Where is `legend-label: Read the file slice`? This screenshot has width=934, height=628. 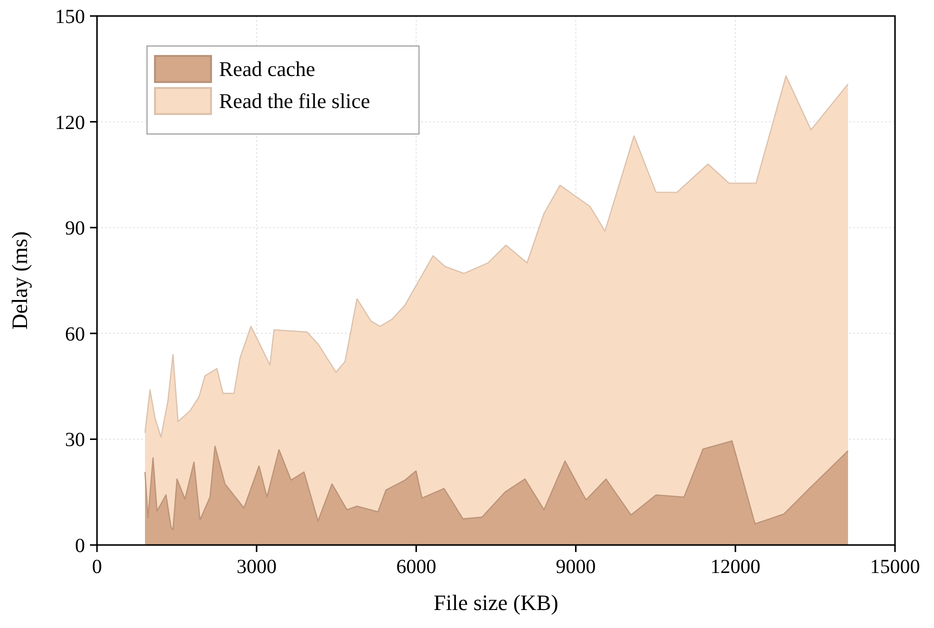
legend-label: Read the file slice is located at coordinates (294, 101).